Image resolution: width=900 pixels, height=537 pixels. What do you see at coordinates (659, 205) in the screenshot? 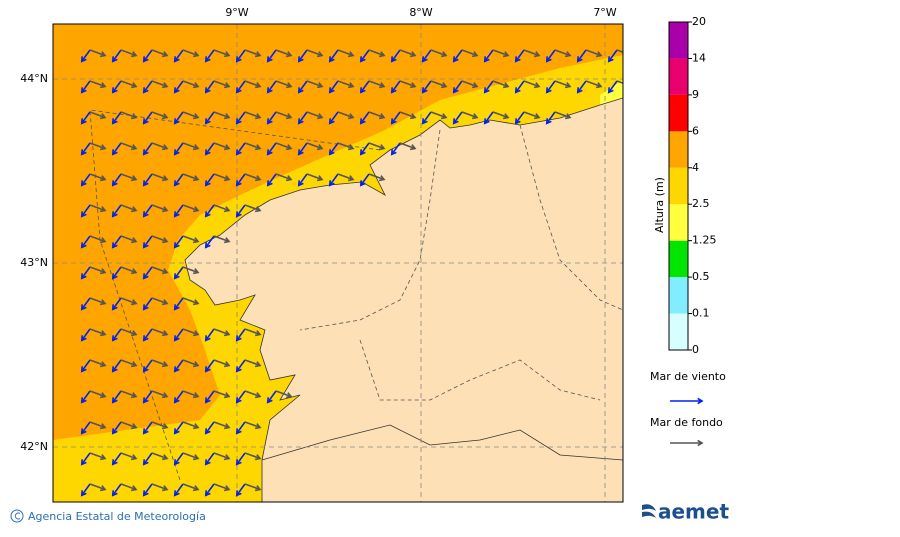
I see `colorbar-title: Altura (m)` at bounding box center [659, 205].